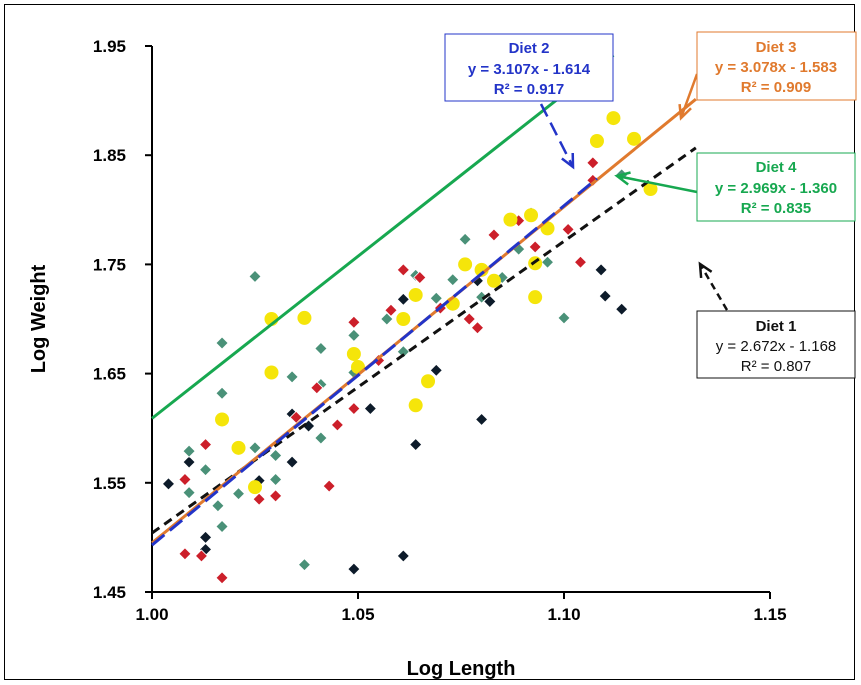 This screenshot has height=685, width=861. What do you see at coordinates (109, 483) in the screenshot?
I see `y-tick-label-1: 1.55` at bounding box center [109, 483].